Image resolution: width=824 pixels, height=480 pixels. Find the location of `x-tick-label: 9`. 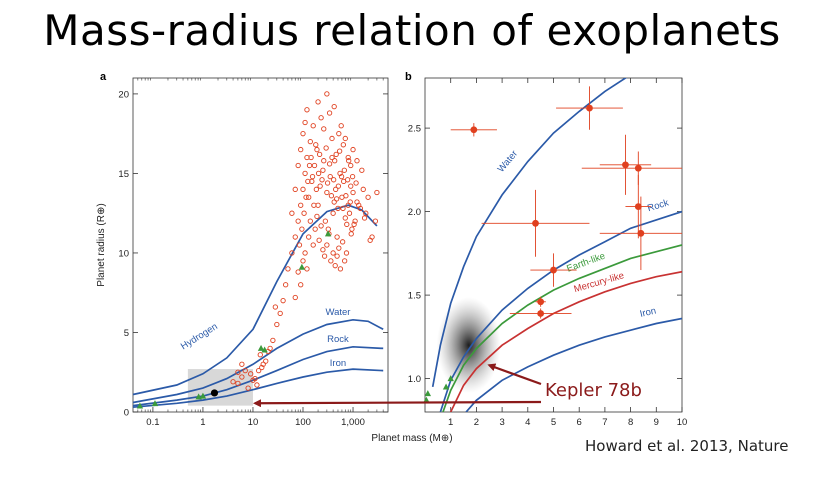

x-tick-label: 9 is located at coordinates (656, 422).